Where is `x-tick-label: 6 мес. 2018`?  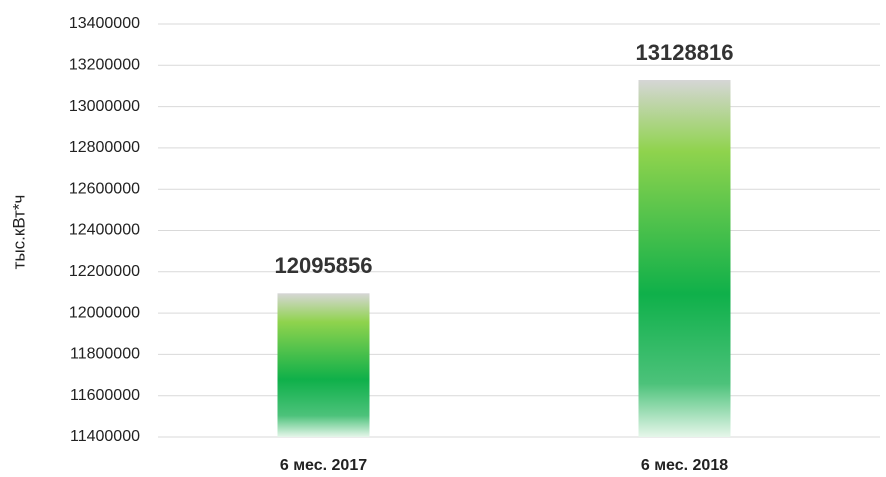 x-tick-label: 6 мес. 2018 is located at coordinates (684, 465).